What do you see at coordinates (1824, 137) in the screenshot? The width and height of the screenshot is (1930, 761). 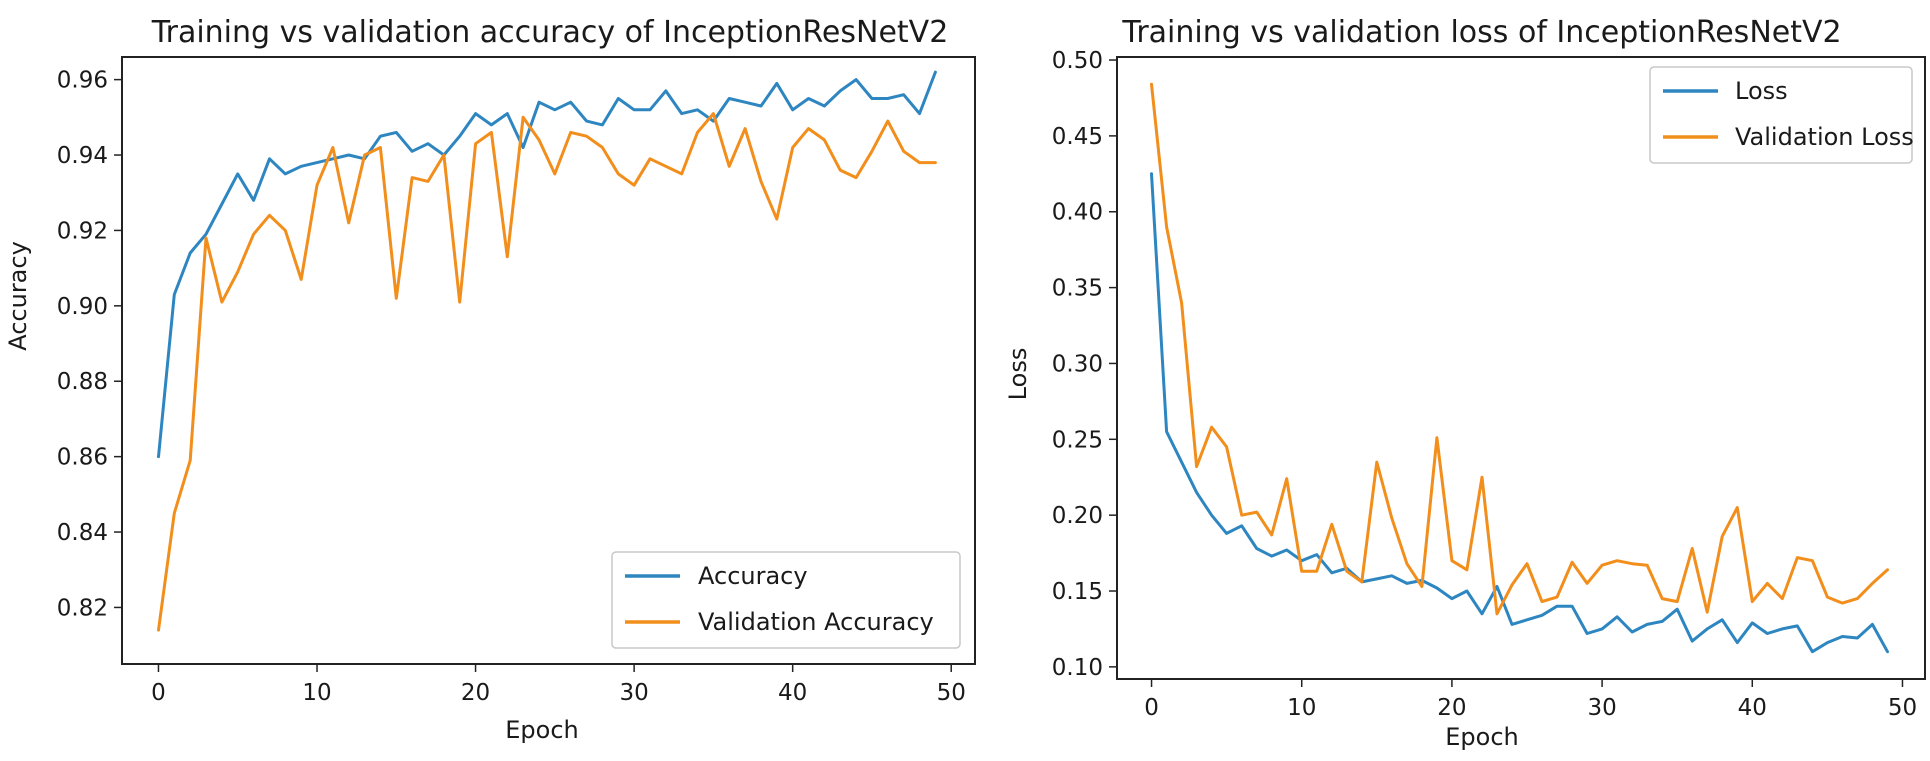 I see `legend-label-validation-loss: Validation Loss` at bounding box center [1824, 137].